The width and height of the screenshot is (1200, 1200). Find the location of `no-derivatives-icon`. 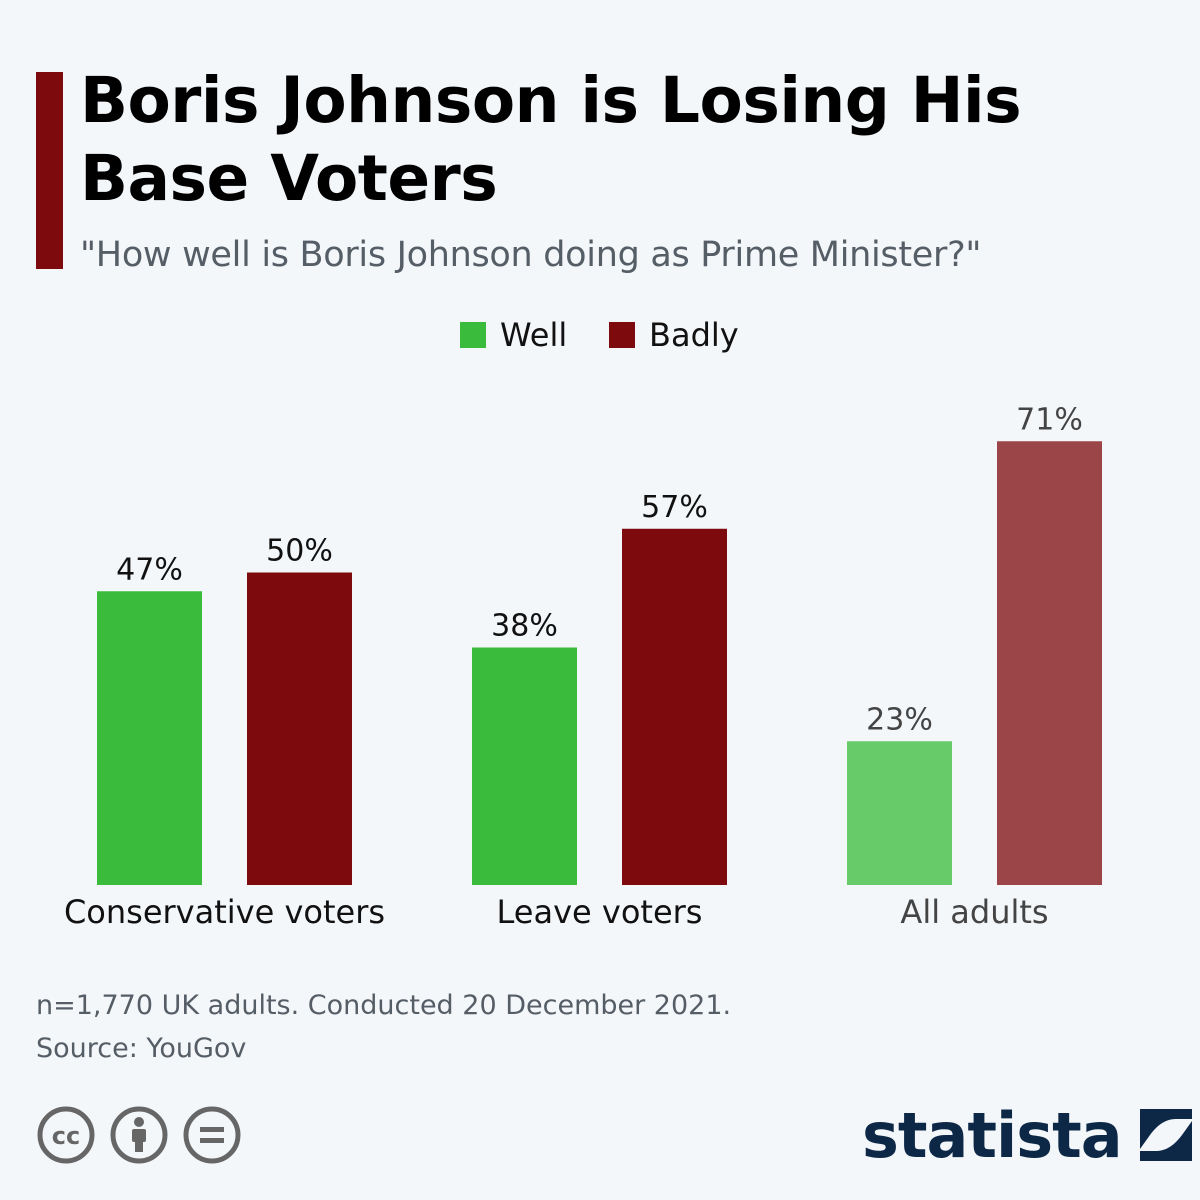

no-derivatives-icon is located at coordinates (212, 1135).